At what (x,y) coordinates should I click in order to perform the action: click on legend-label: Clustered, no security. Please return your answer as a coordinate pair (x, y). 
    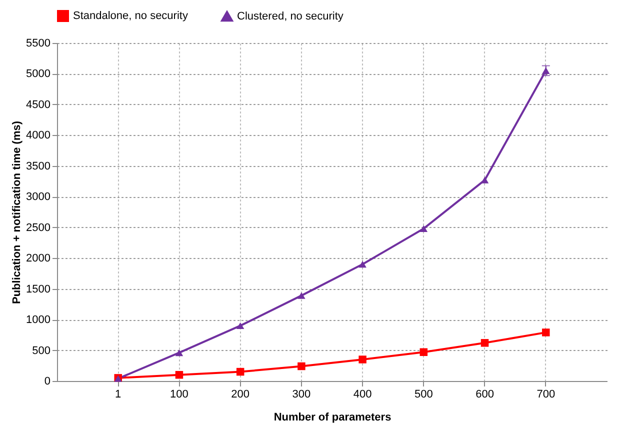
    Looking at the image, I should click on (290, 16).